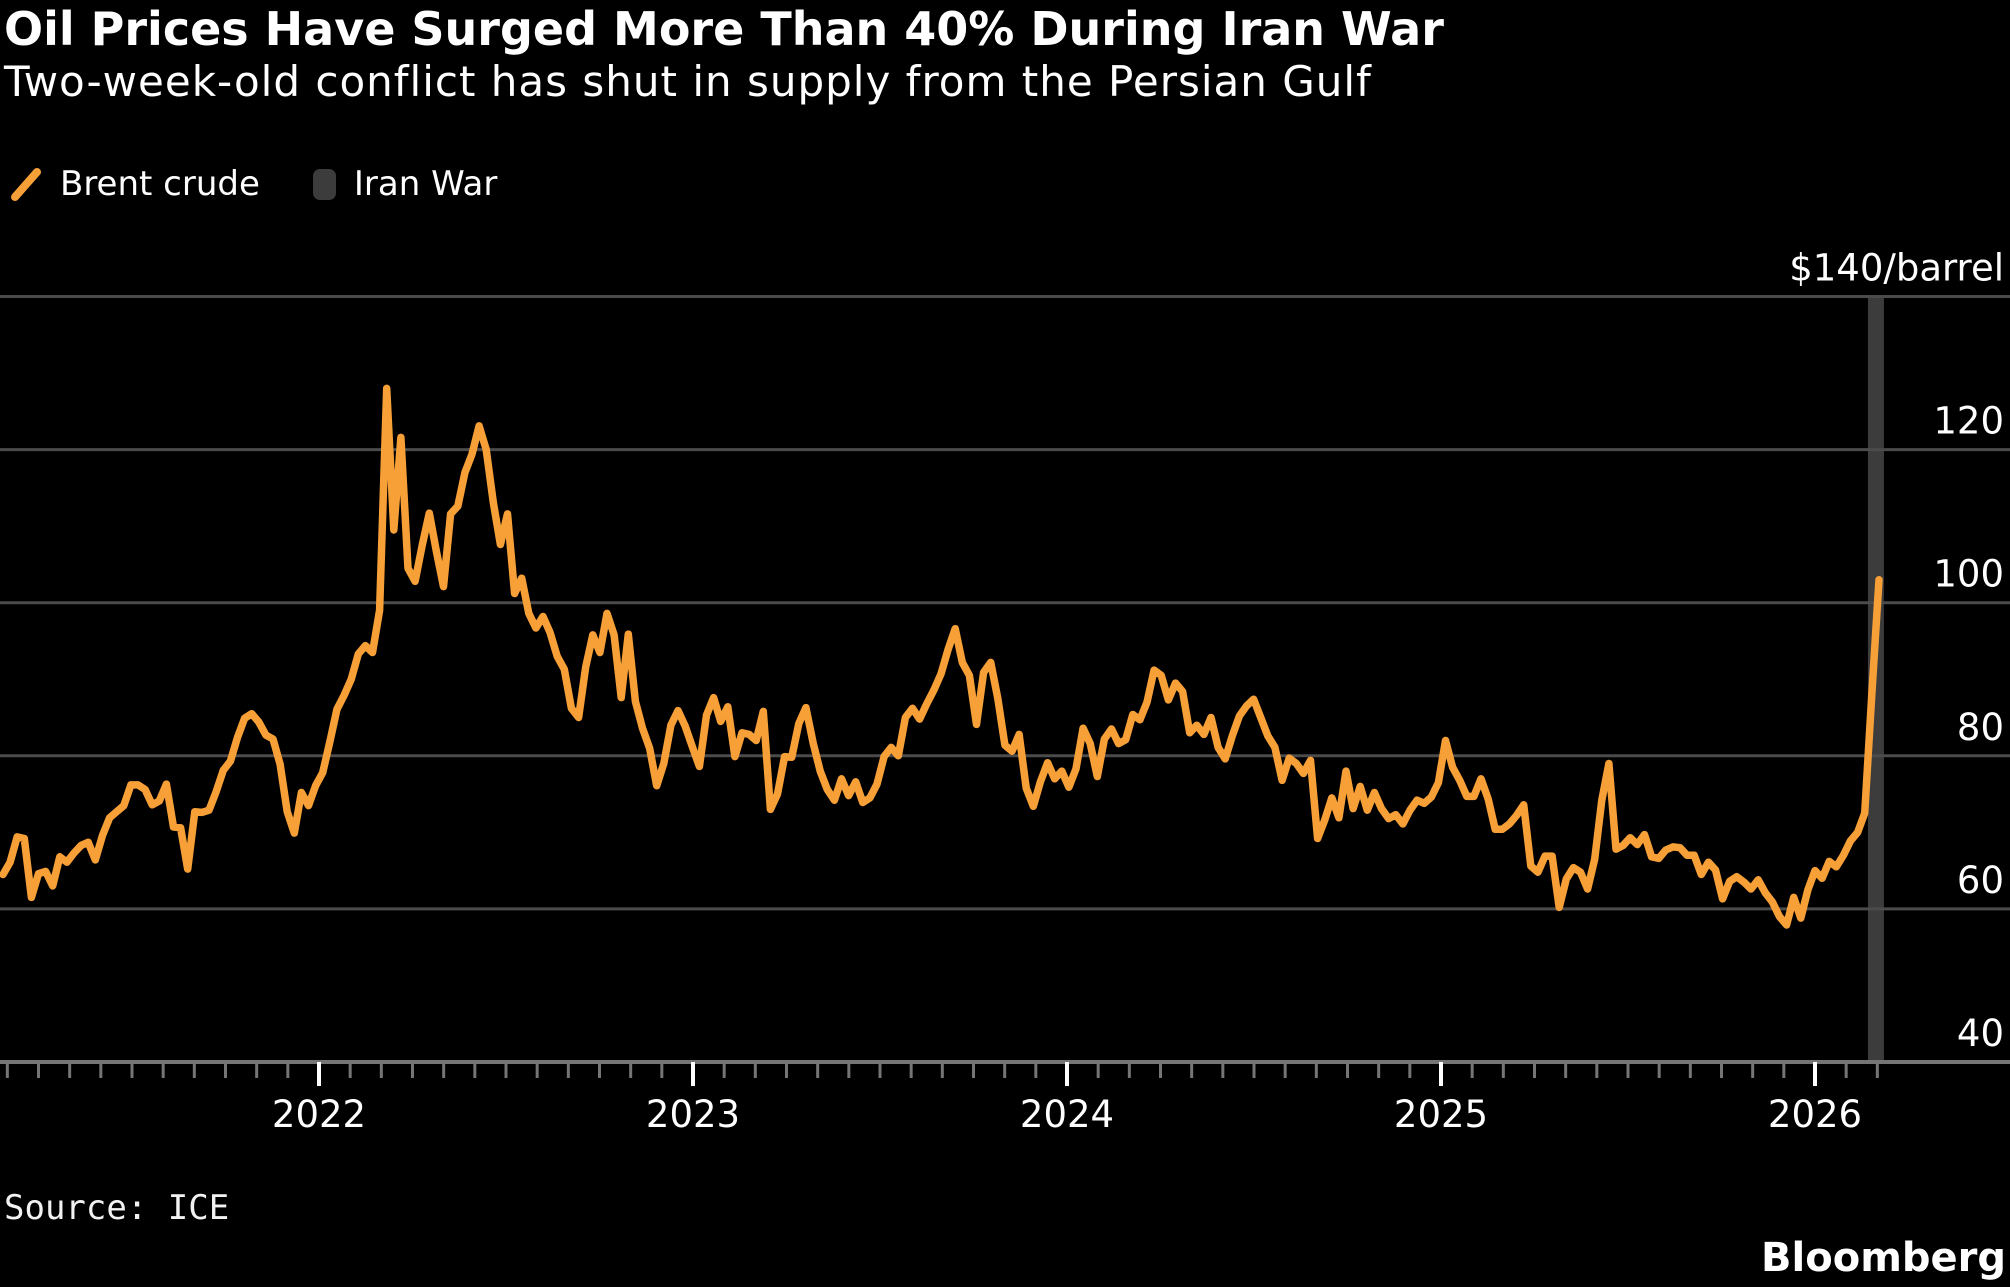 The image size is (2010, 1287). What do you see at coordinates (1067, 1114) in the screenshot?
I see `x-year-label: 2024` at bounding box center [1067, 1114].